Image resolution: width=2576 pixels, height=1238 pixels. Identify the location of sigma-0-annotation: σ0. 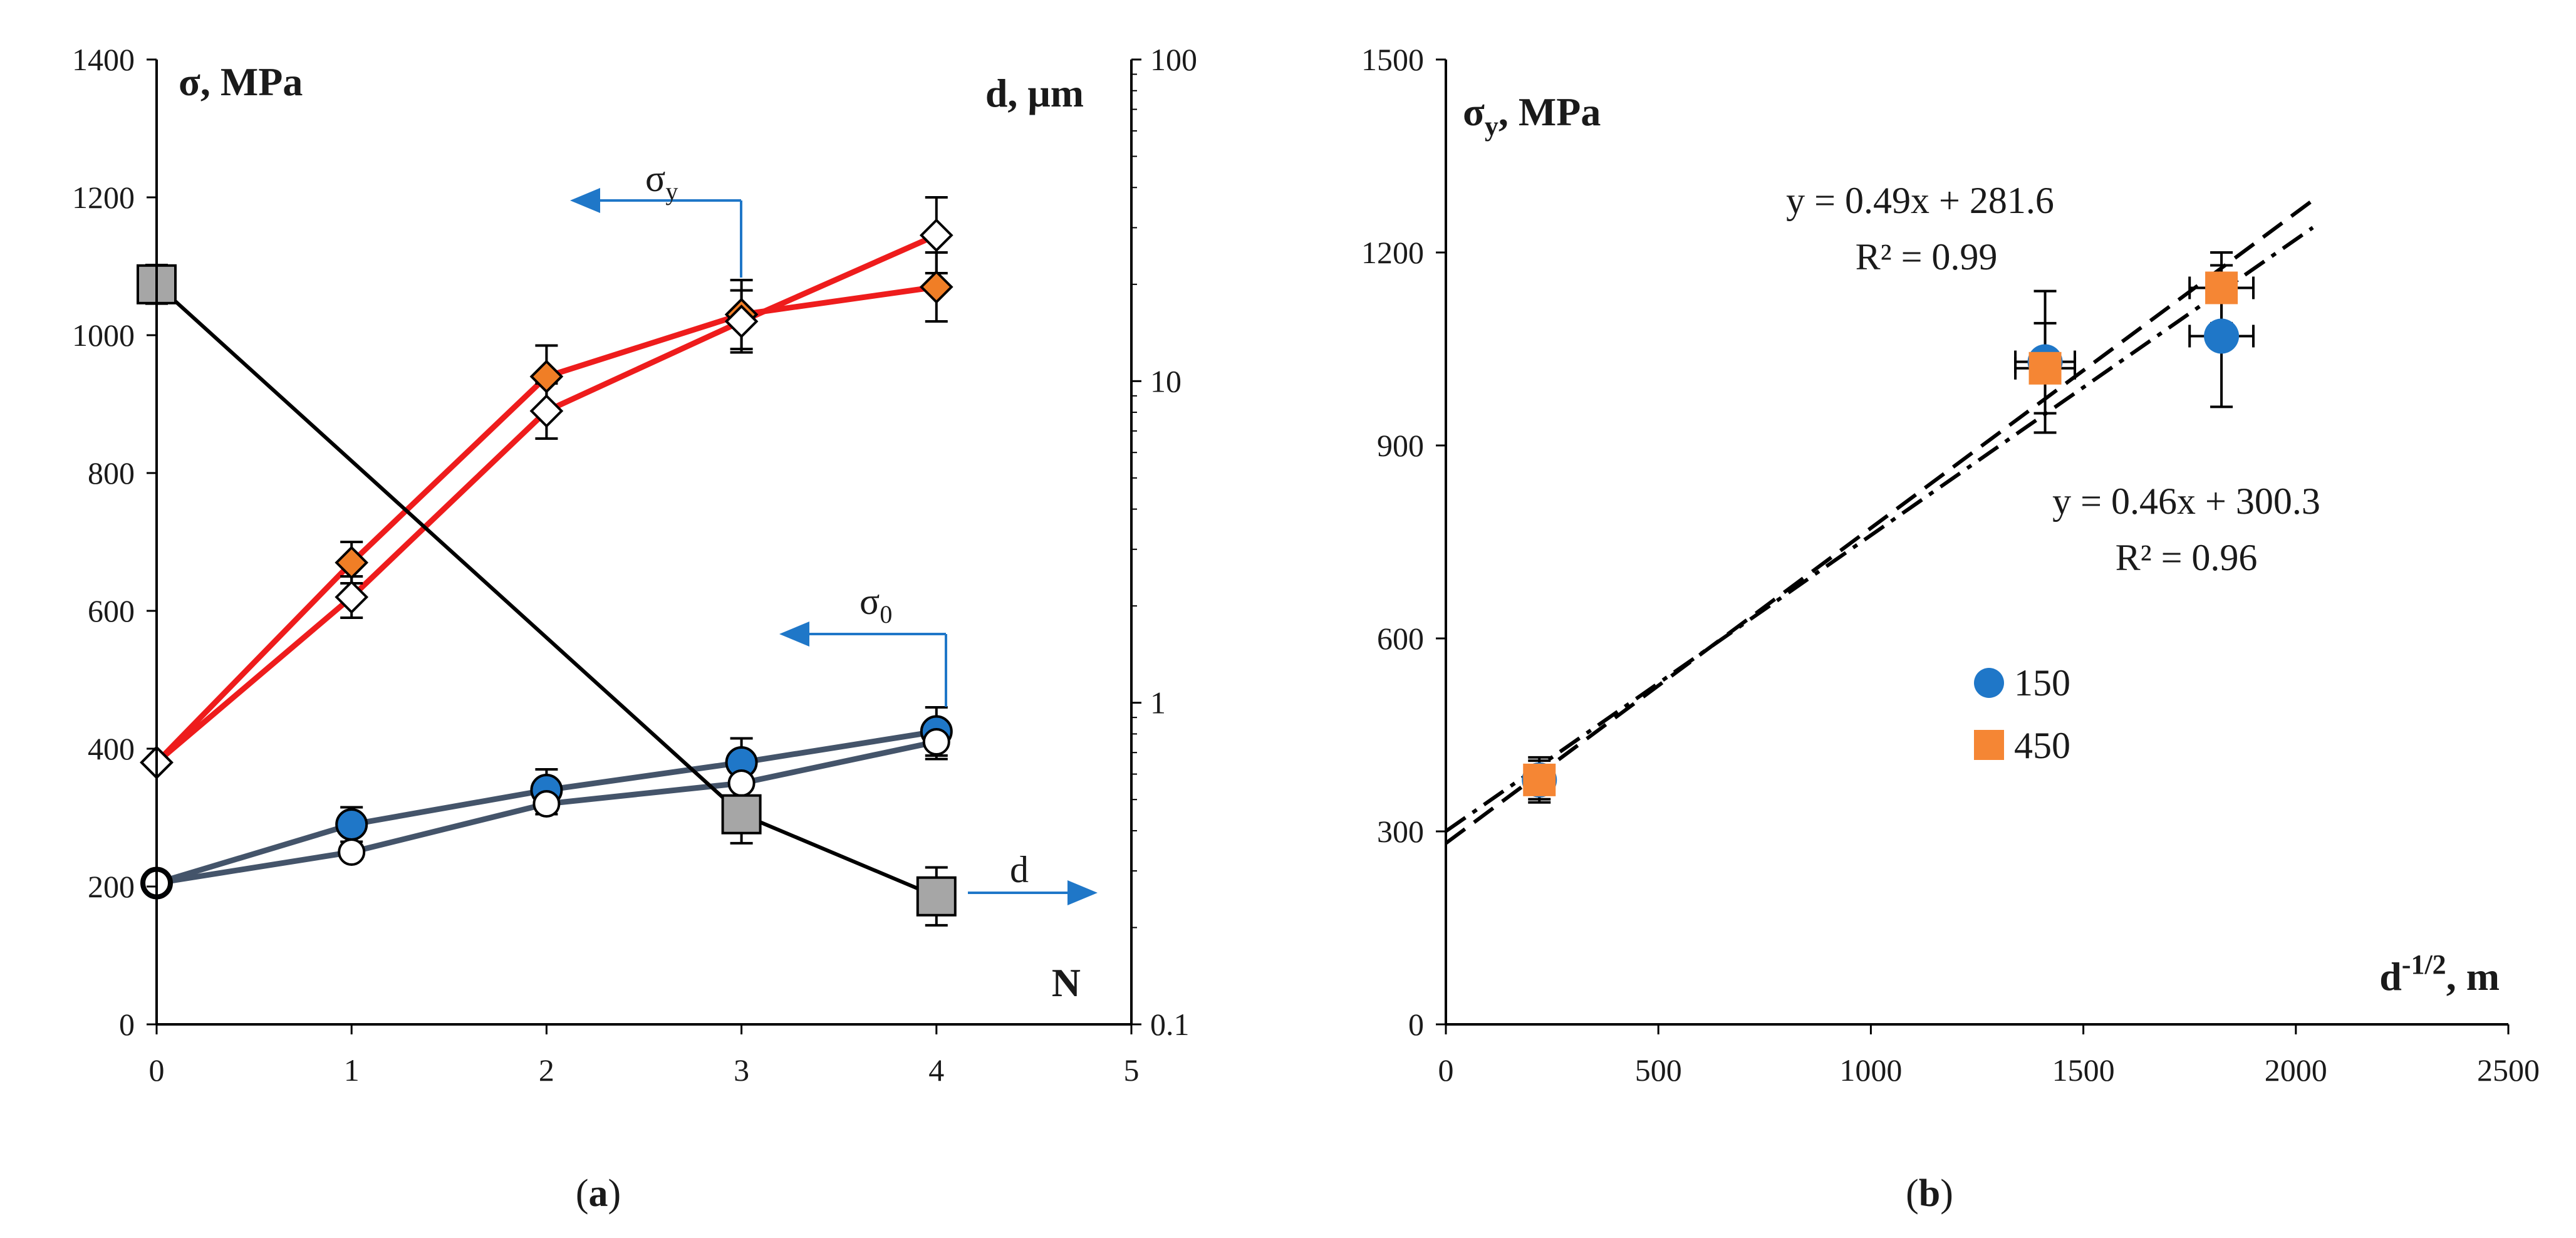
(863, 644).